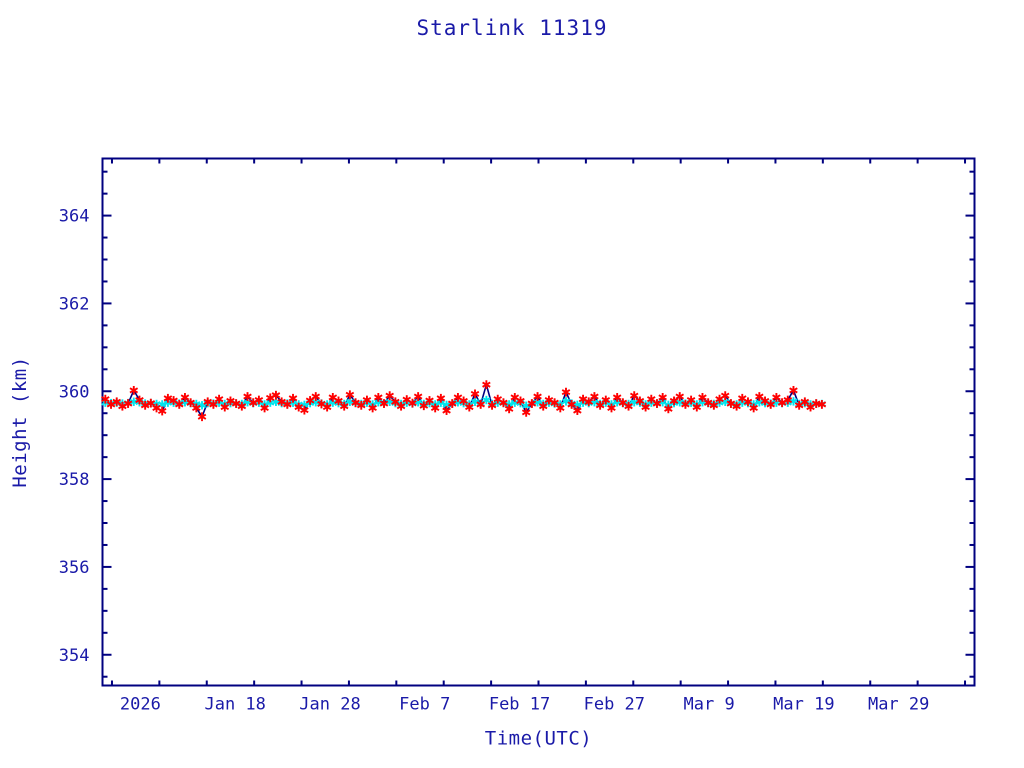 This screenshot has width=1024, height=768. Describe the element at coordinates (614, 705) in the screenshot. I see `svg-text: Feb 27` at that location.